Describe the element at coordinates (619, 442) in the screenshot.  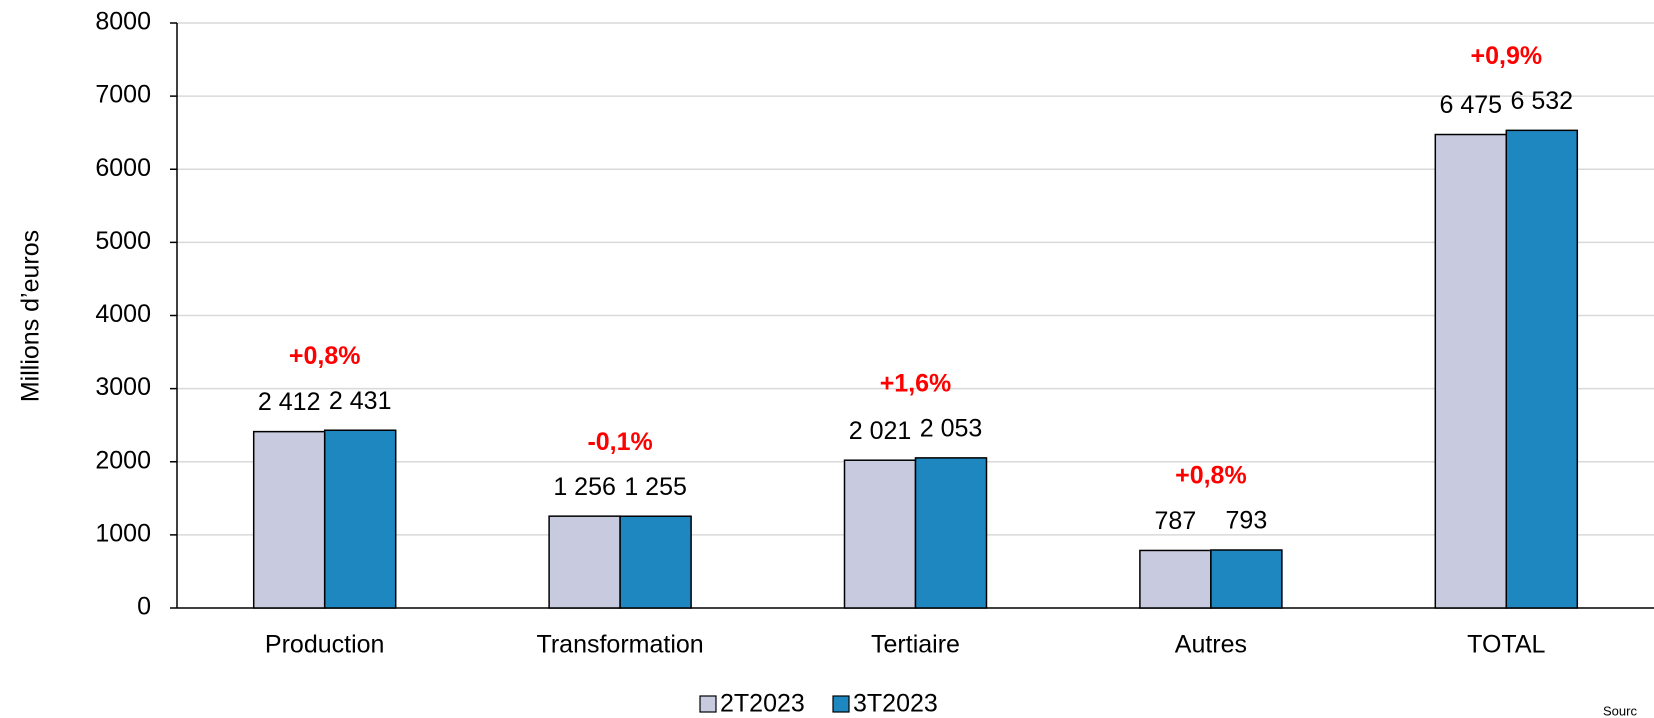
I see `annotation: -0,1%` at that location.